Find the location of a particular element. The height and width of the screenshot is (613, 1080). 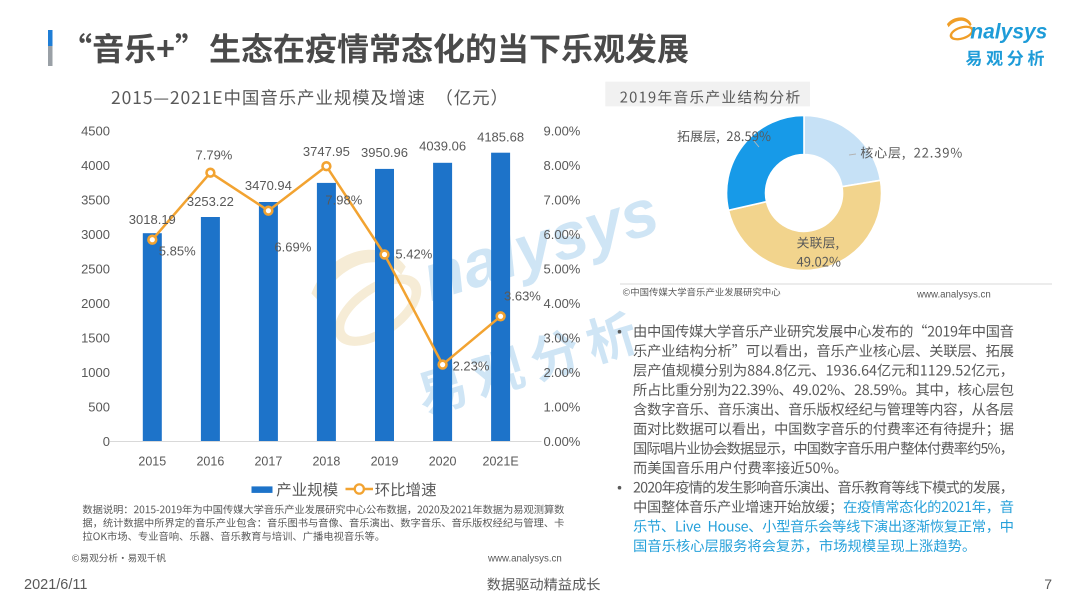

svg-text: 2021E is located at coordinates (501, 461).